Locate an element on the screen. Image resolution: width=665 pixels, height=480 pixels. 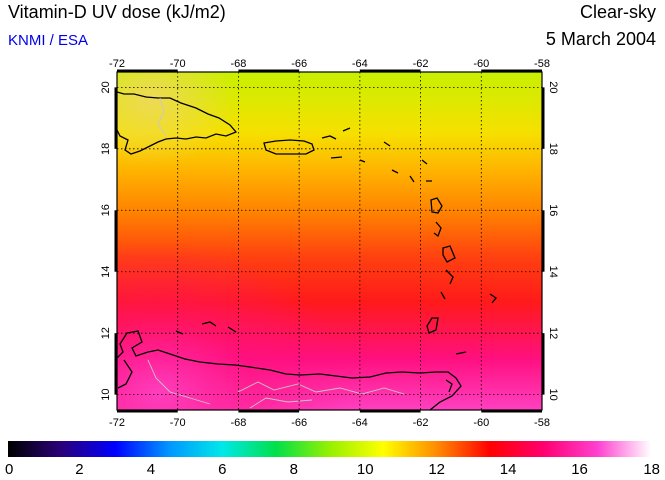
colorbar-tick-label: 2 is located at coordinates (79, 469).